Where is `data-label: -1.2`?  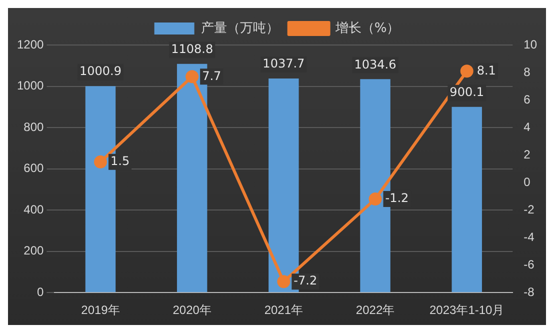 data-label: -1.2 is located at coordinates (397, 198).